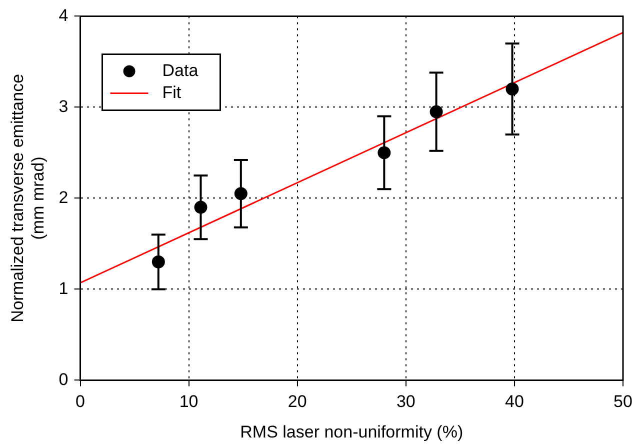 This screenshot has height=447, width=641. I want to click on x-axis-title: RMS laser non-uniformity (%), so click(352, 432).